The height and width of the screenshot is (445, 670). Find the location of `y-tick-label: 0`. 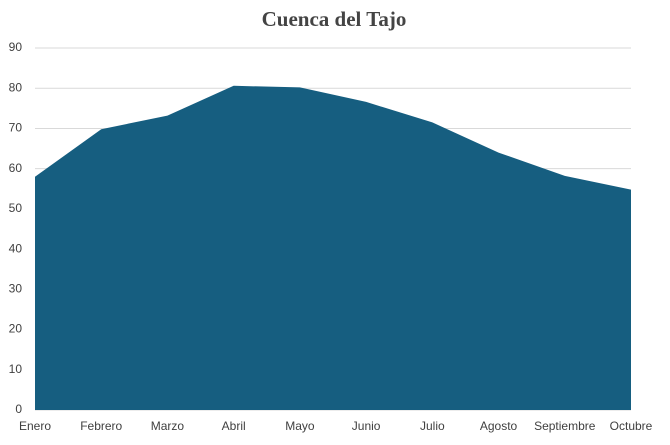

y-tick-label: 0 is located at coordinates (18, 409).